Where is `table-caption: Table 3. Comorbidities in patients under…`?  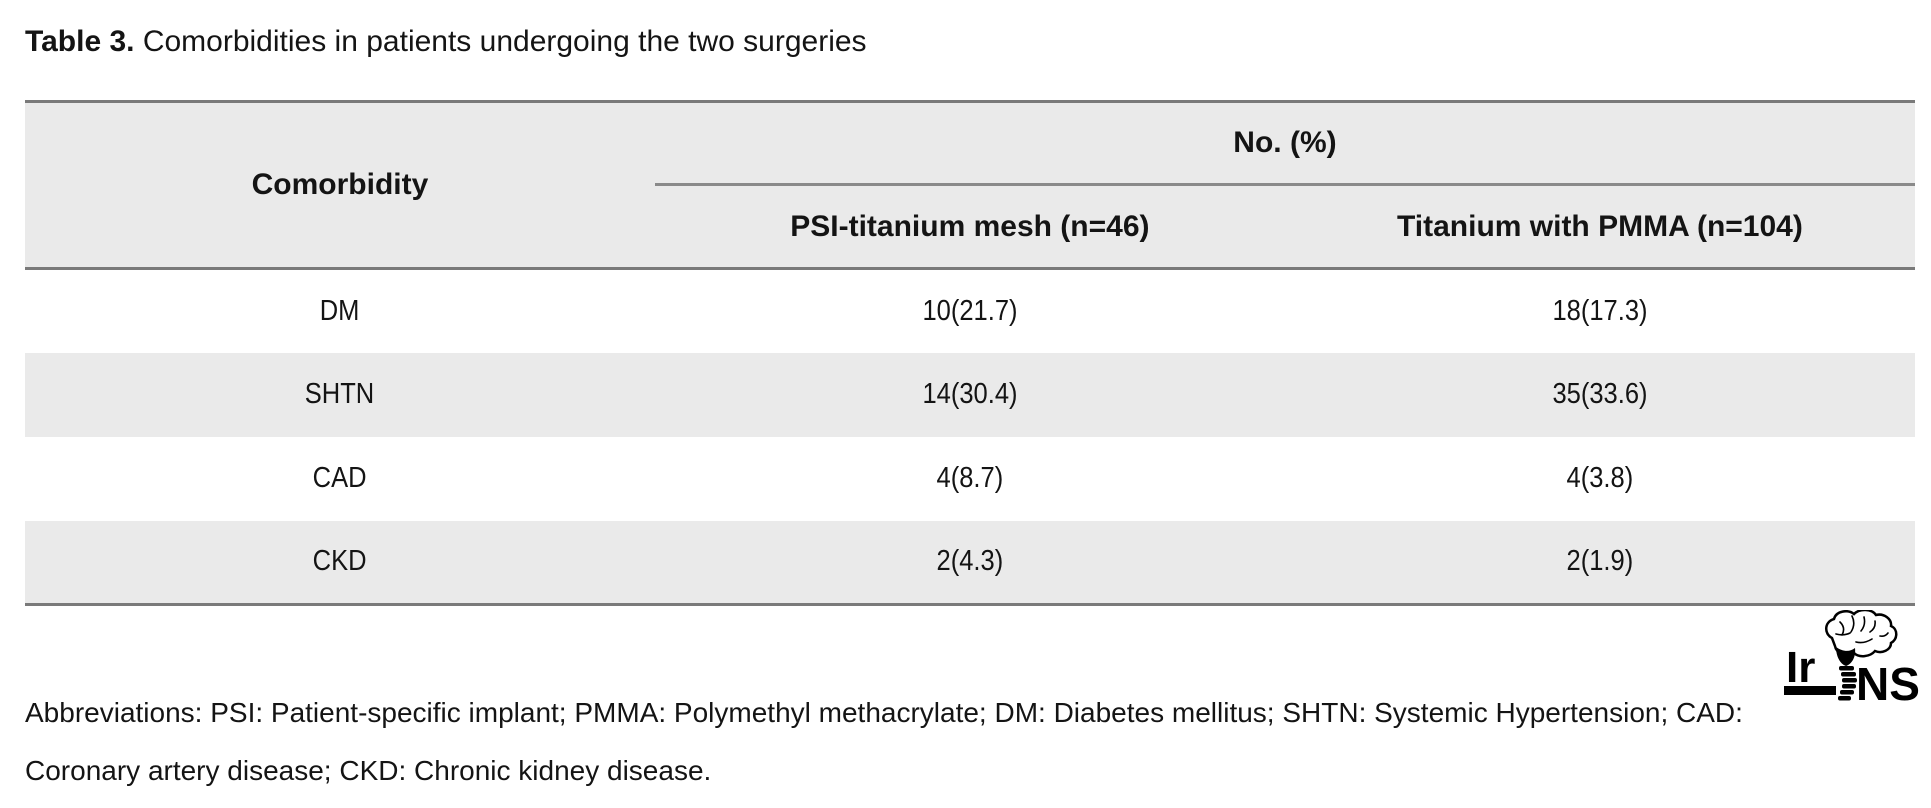
table-caption: Table 3. Comorbidities in patients under… is located at coordinates (446, 42).